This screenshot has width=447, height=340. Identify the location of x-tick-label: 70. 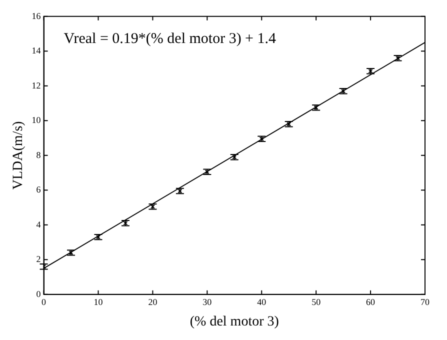
(425, 302).